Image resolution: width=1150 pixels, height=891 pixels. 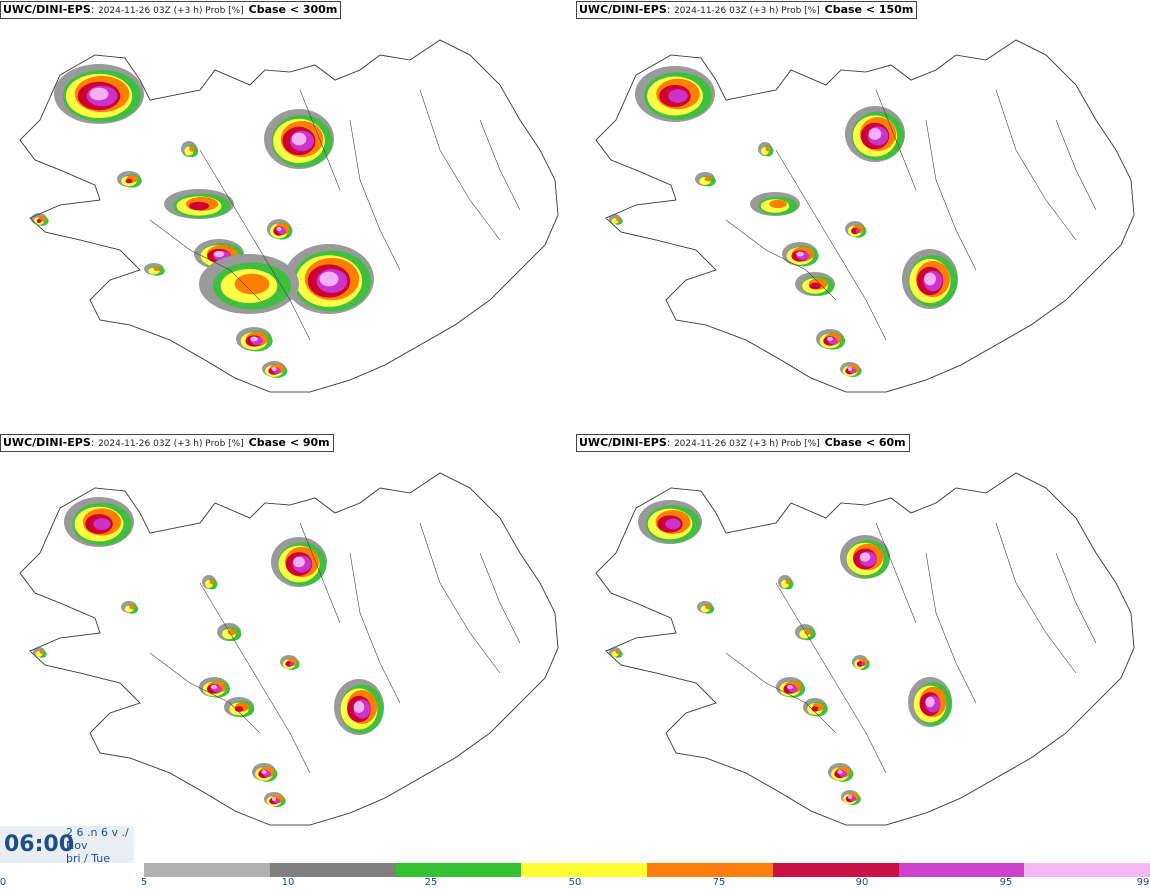 What do you see at coordinates (862, 882) in the screenshot?
I see `color-scale-tick-label: 90` at bounding box center [862, 882].